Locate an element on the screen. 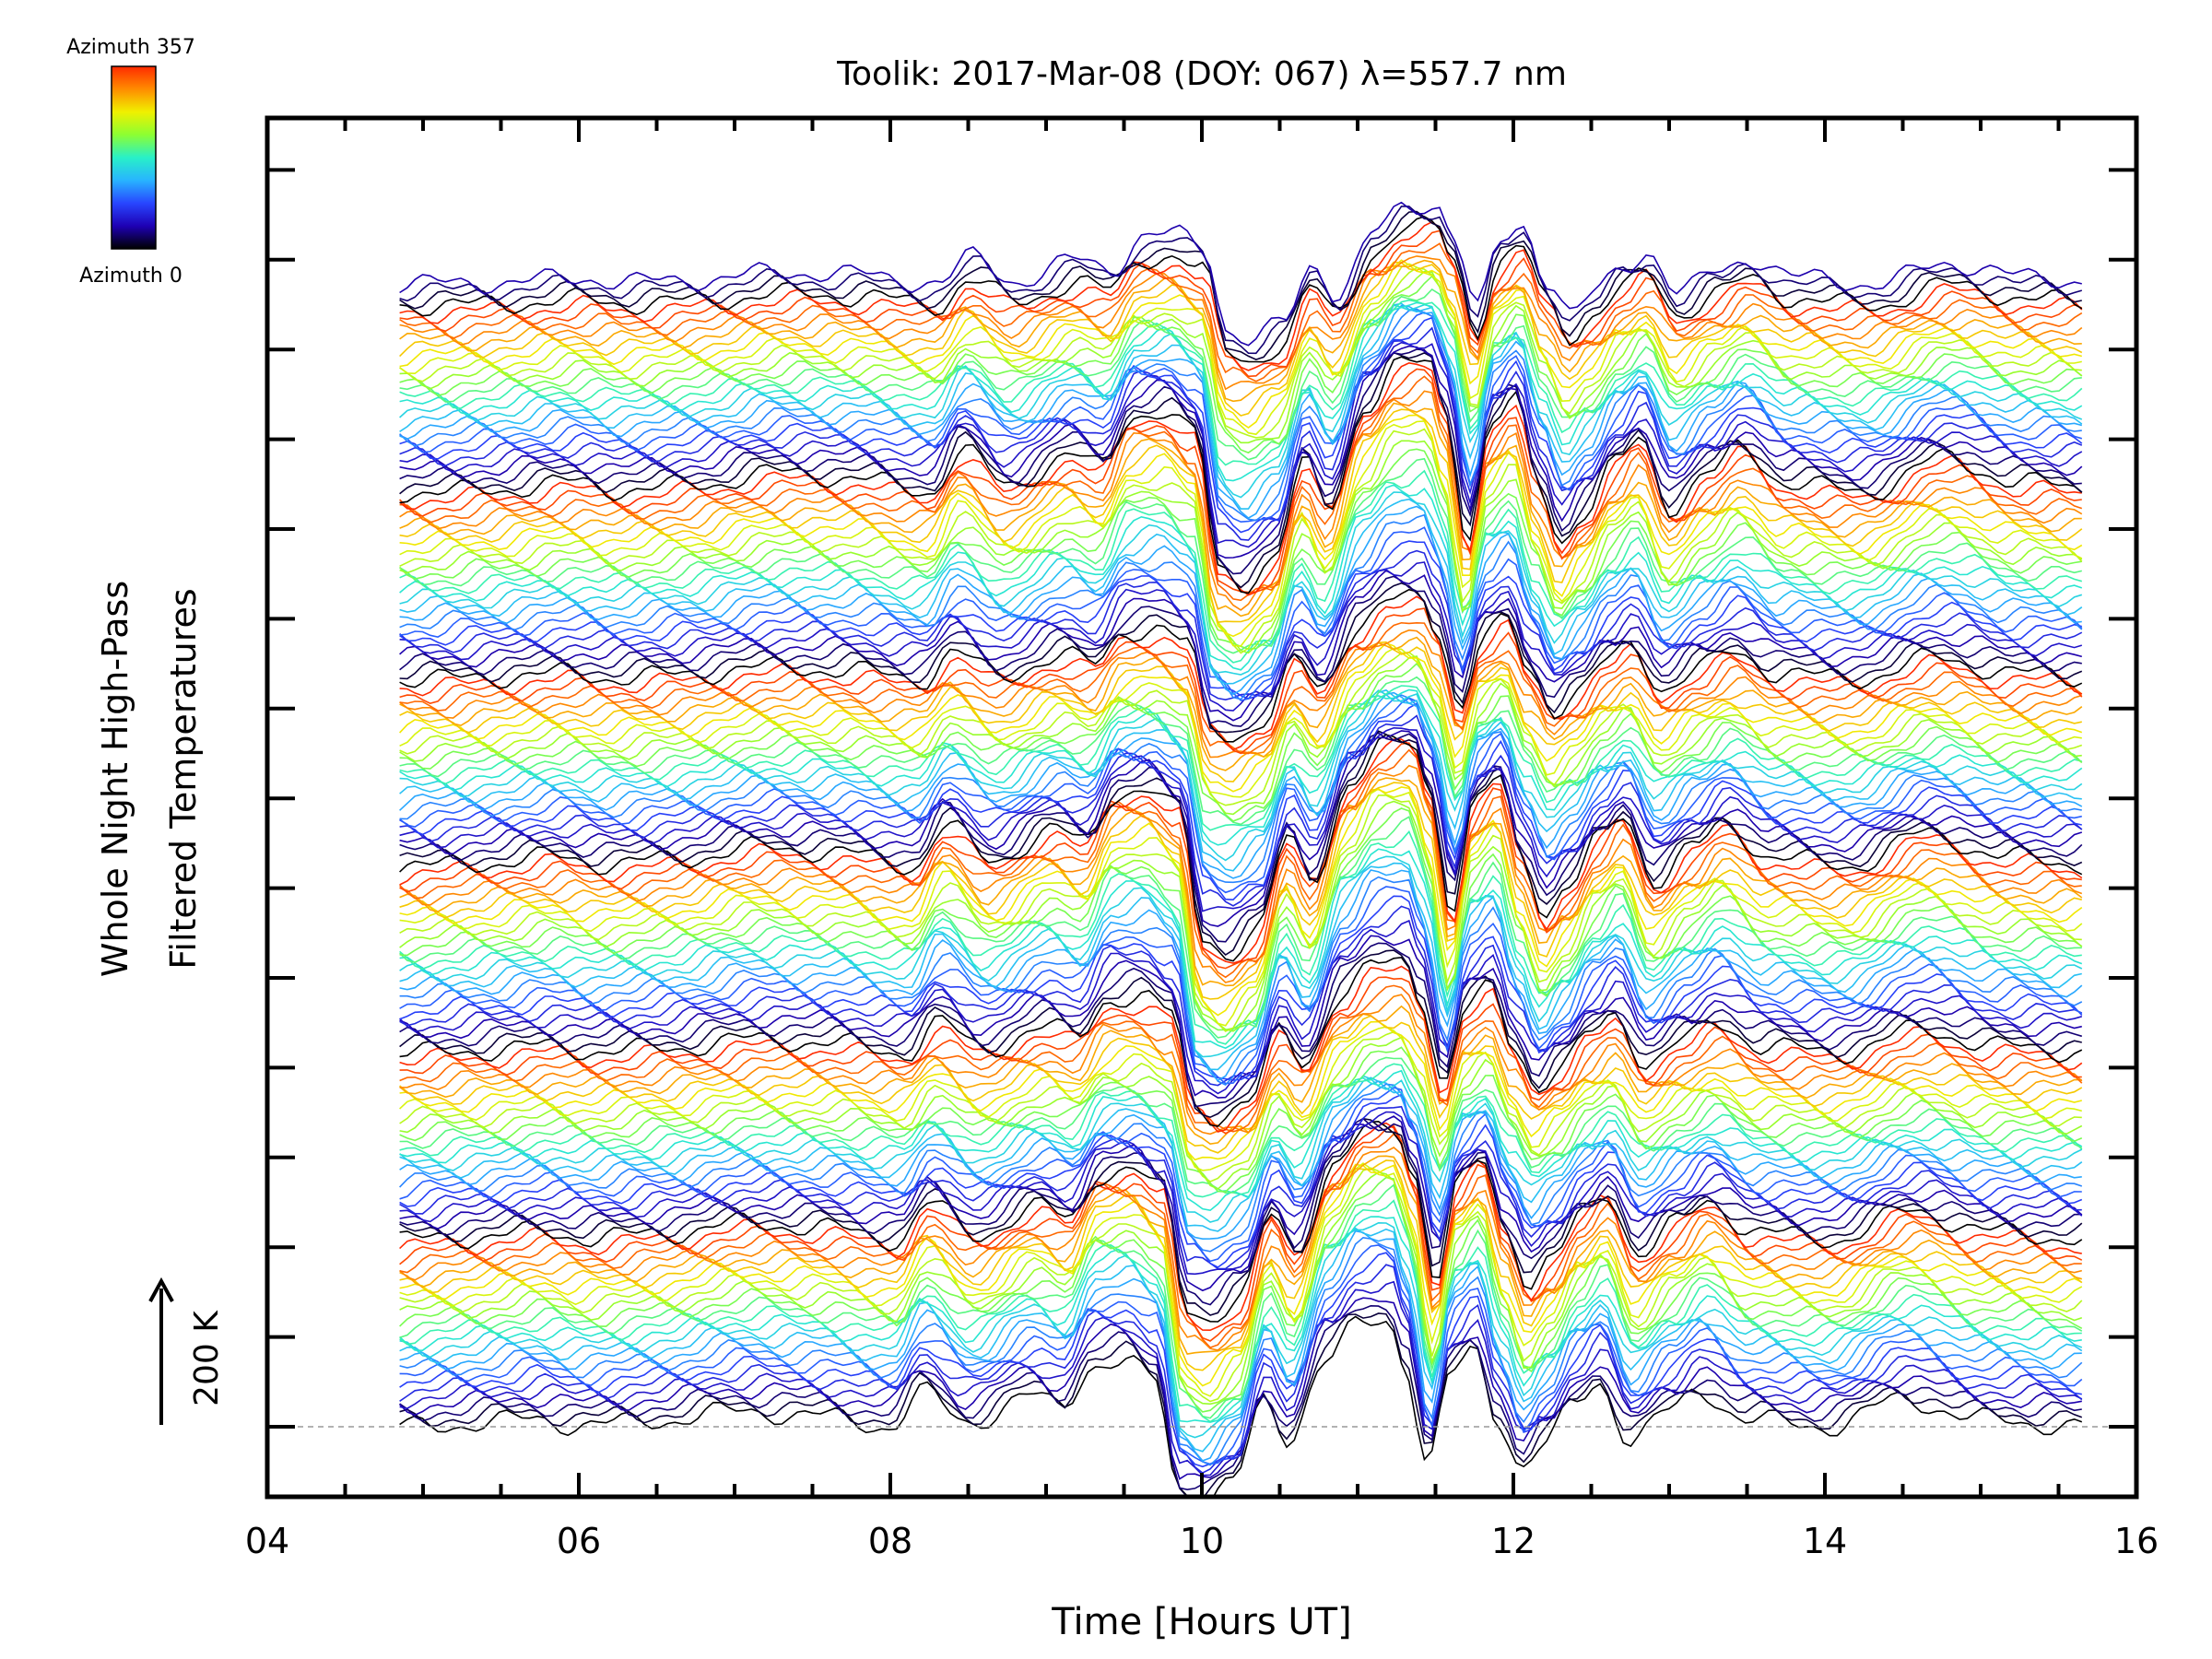  x-tick-label: 08 is located at coordinates (890, 1541).